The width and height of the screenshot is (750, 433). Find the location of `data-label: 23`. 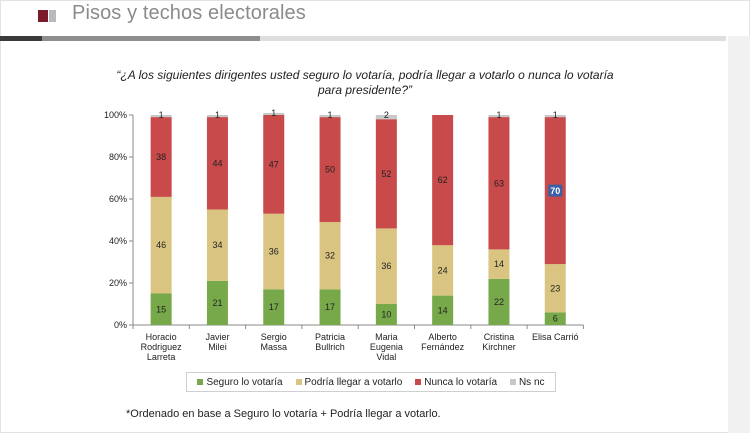

data-label: 23 is located at coordinates (555, 288).